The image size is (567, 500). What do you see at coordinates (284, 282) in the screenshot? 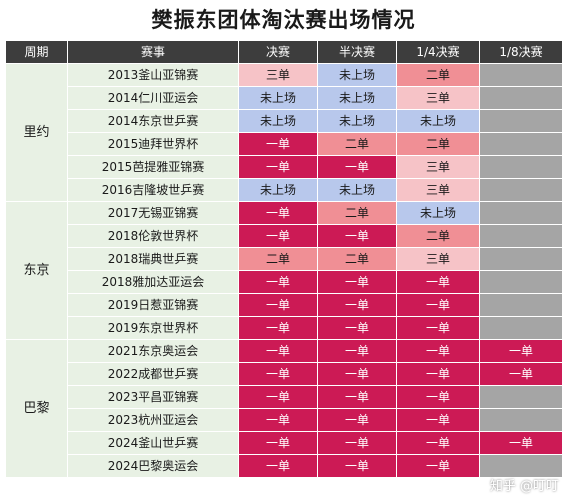
I see `table-row: 2018雅加达亚运会 一单 一单 一单` at bounding box center [284, 282].